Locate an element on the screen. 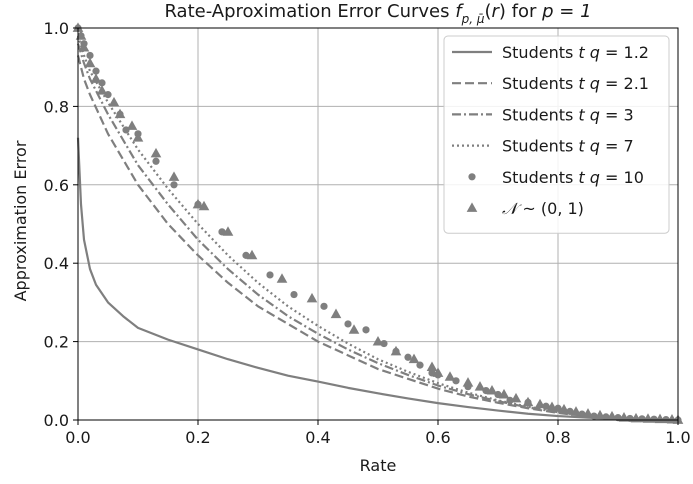  legend-item: Students t q = 3 is located at coordinates (543, 114).